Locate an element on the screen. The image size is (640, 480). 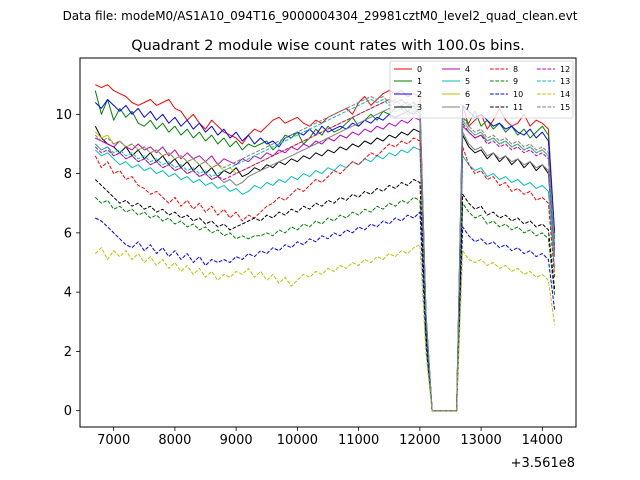
legend-label-9: 9 is located at coordinates (515, 81).